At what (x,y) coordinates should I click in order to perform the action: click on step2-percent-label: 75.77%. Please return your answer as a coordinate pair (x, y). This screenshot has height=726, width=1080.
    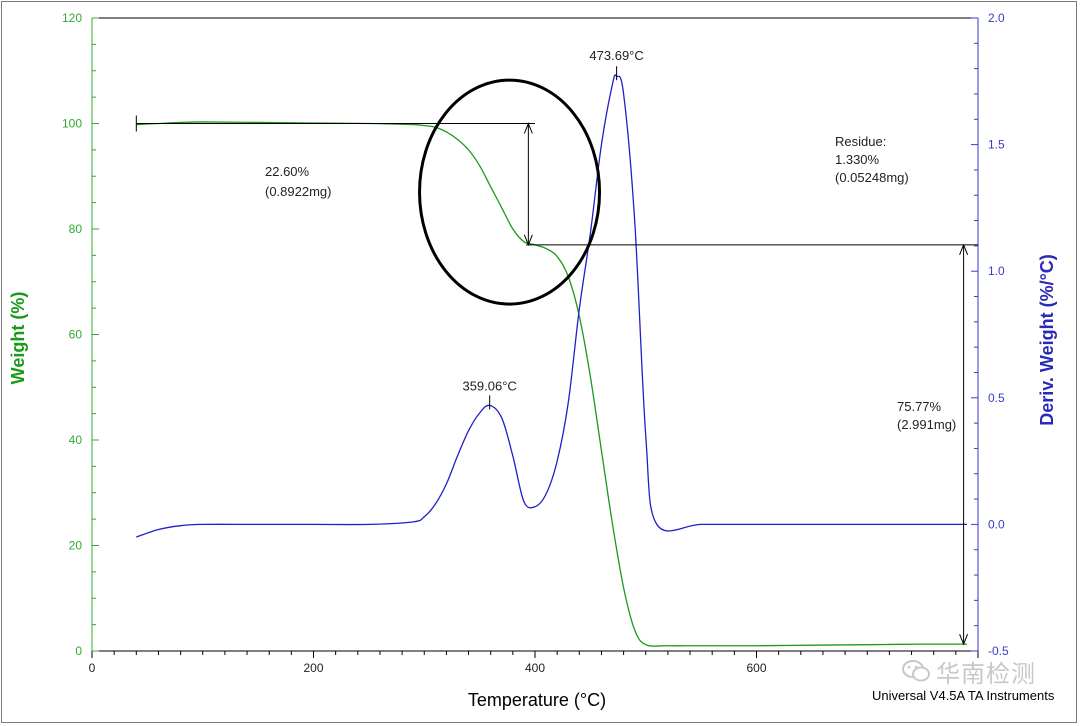
    Looking at the image, I should click on (919, 406).